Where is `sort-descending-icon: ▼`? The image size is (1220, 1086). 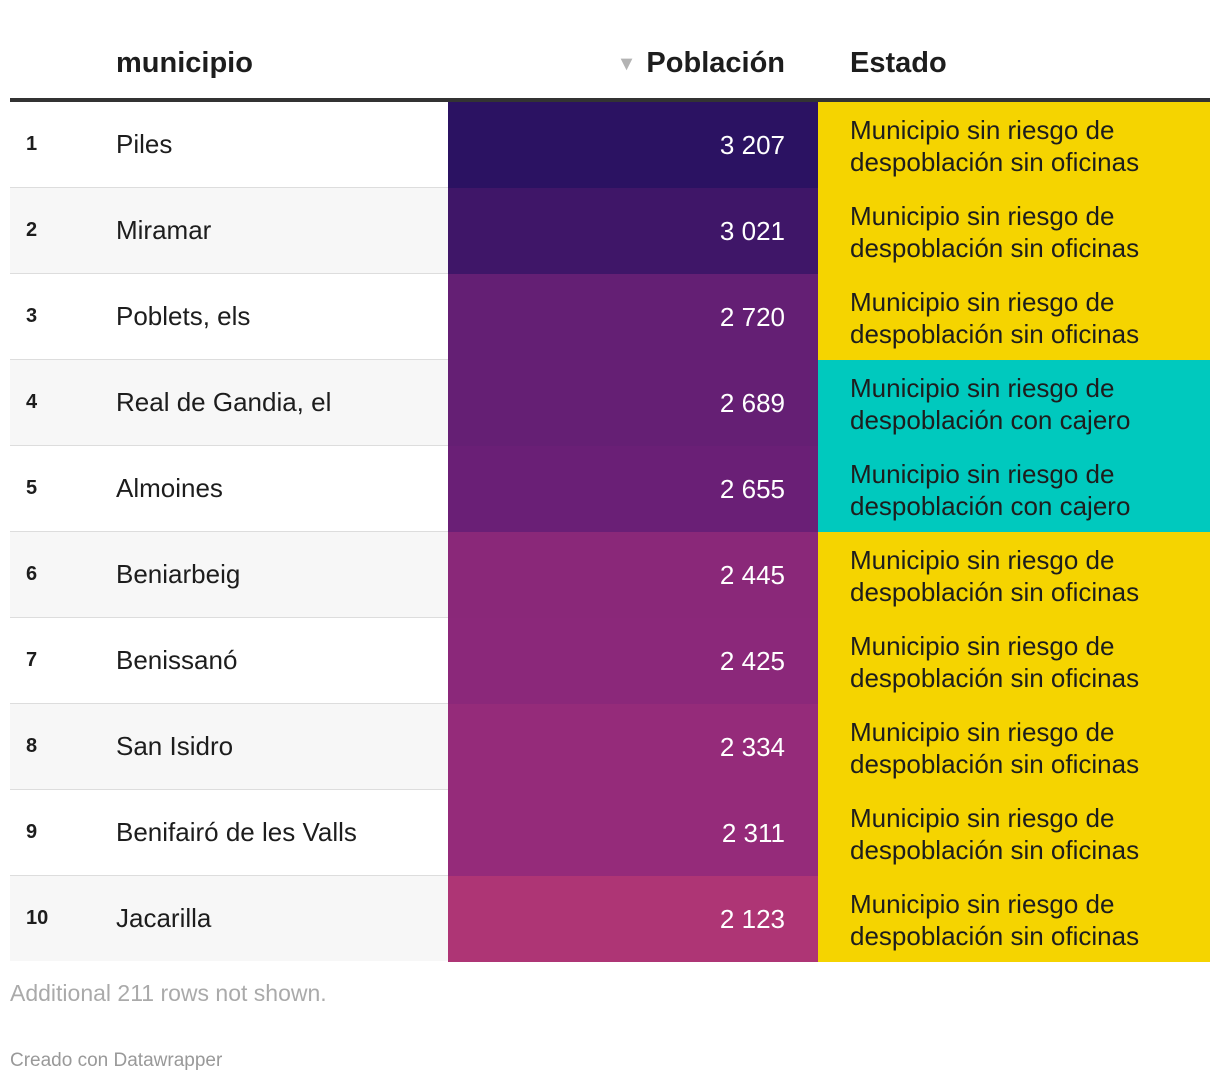 sort-descending-icon: ▼ is located at coordinates (626, 64).